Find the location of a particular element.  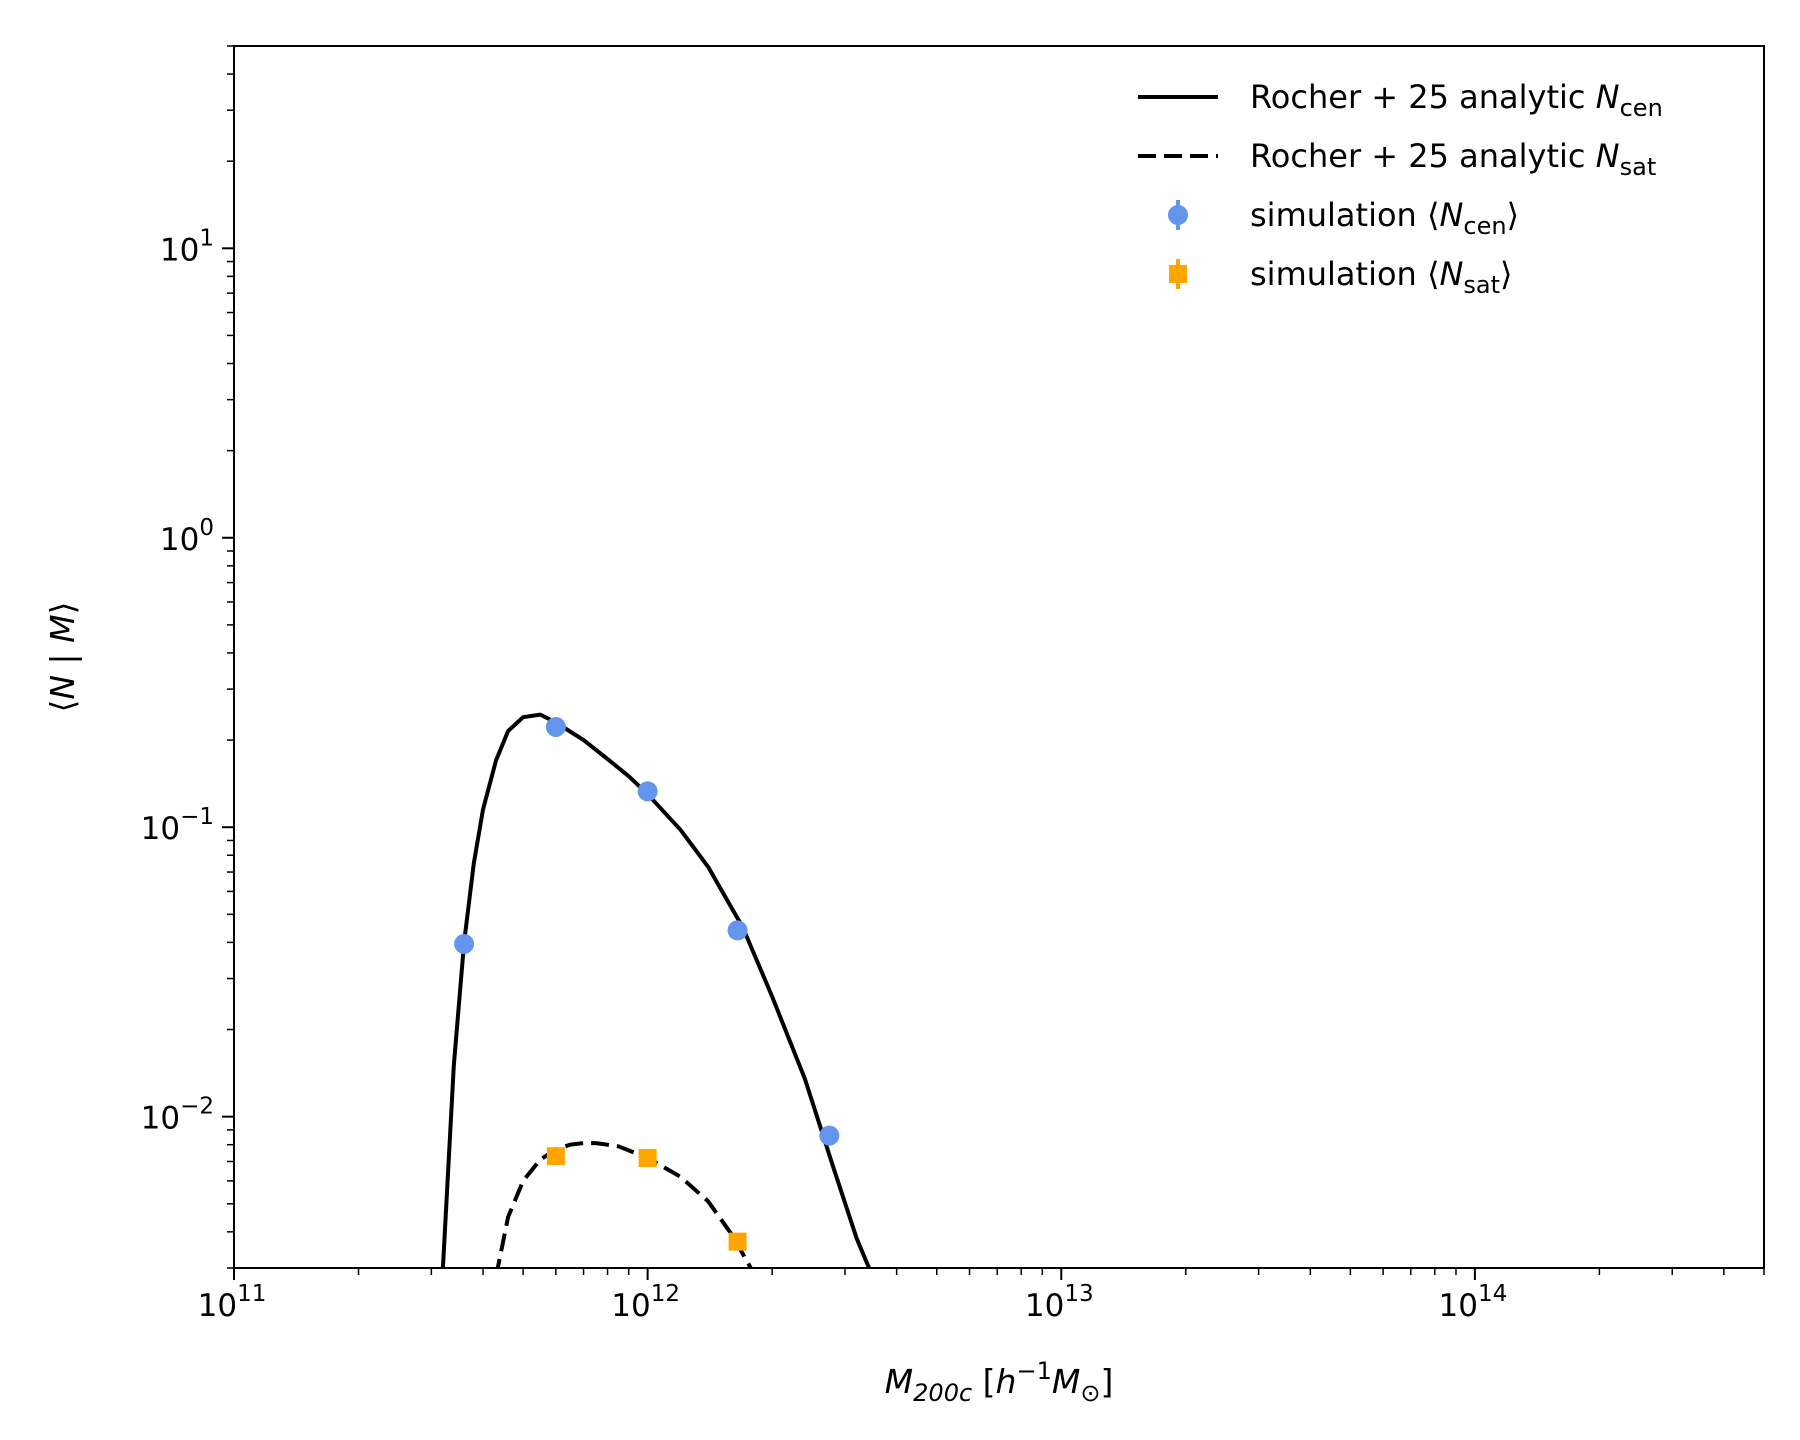

x-label-var: M is located at coordinates (899, 1381).